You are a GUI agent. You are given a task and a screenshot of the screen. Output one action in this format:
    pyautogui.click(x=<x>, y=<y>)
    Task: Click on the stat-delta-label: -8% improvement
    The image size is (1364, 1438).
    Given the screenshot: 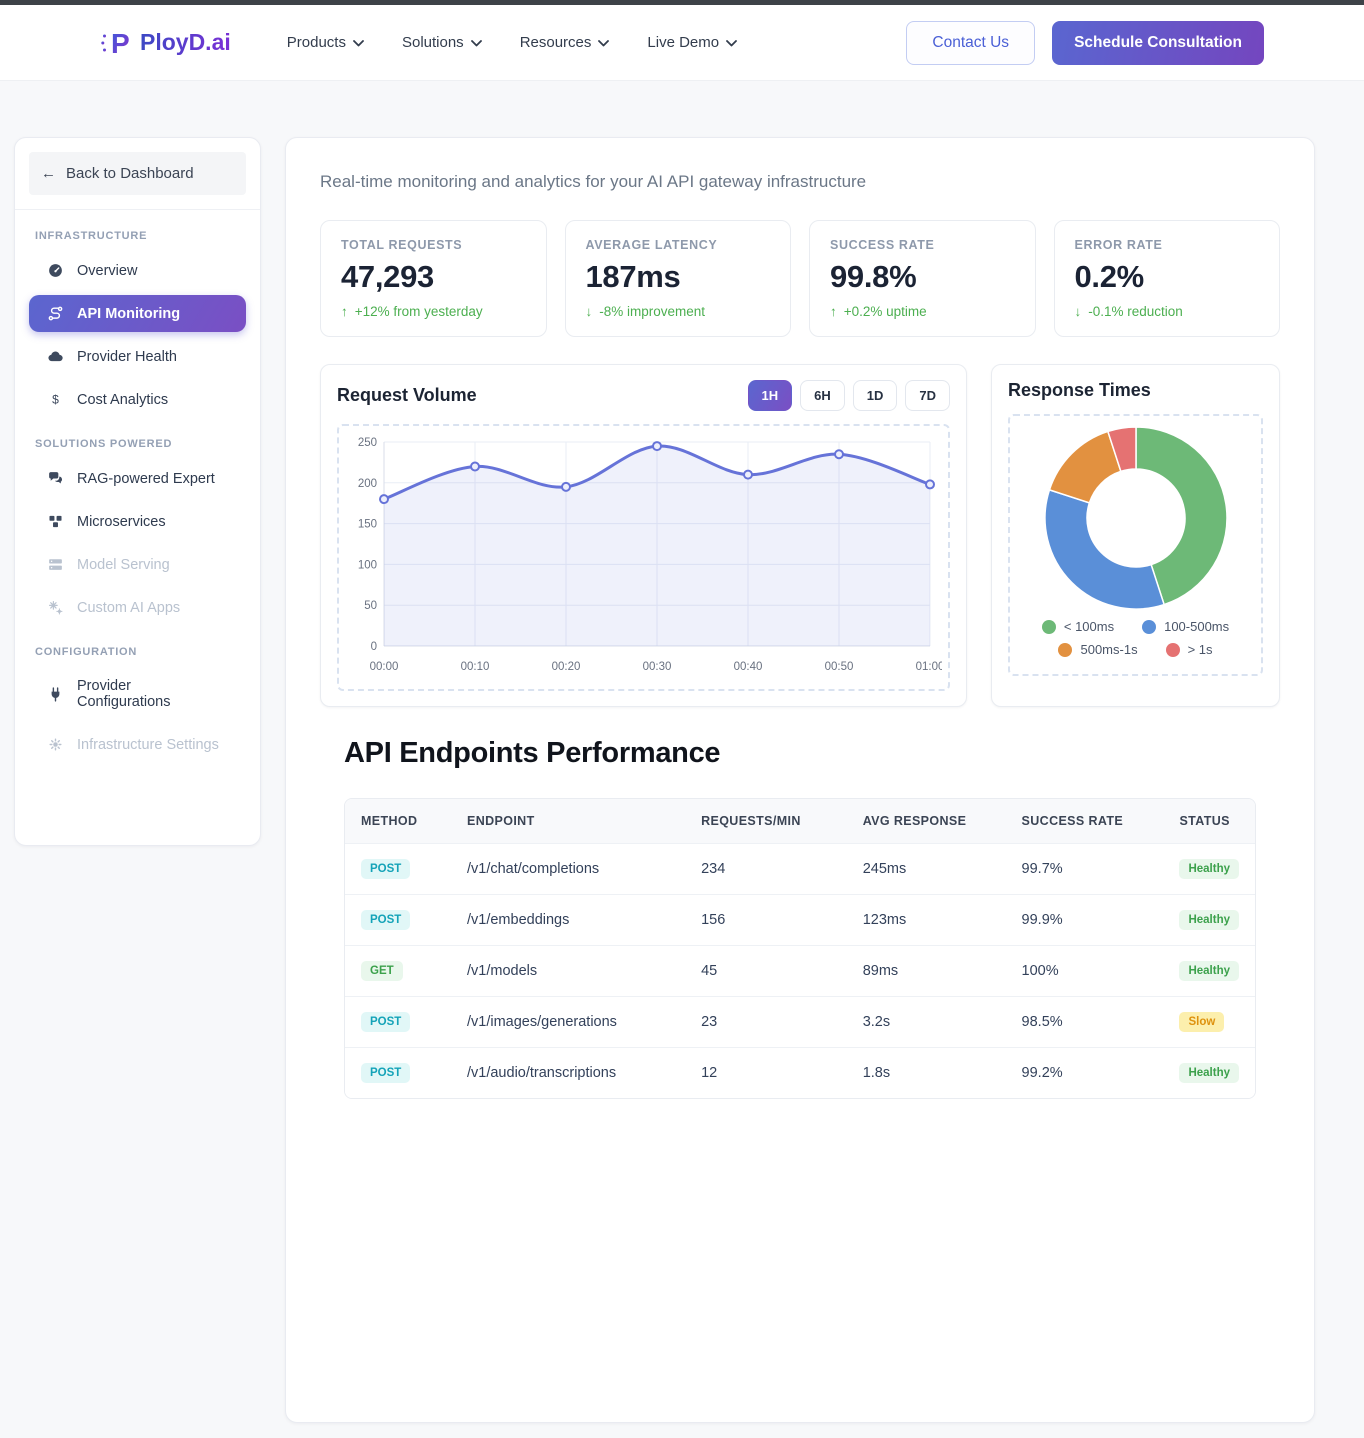 What is the action you would take?
    pyautogui.click(x=652, y=311)
    